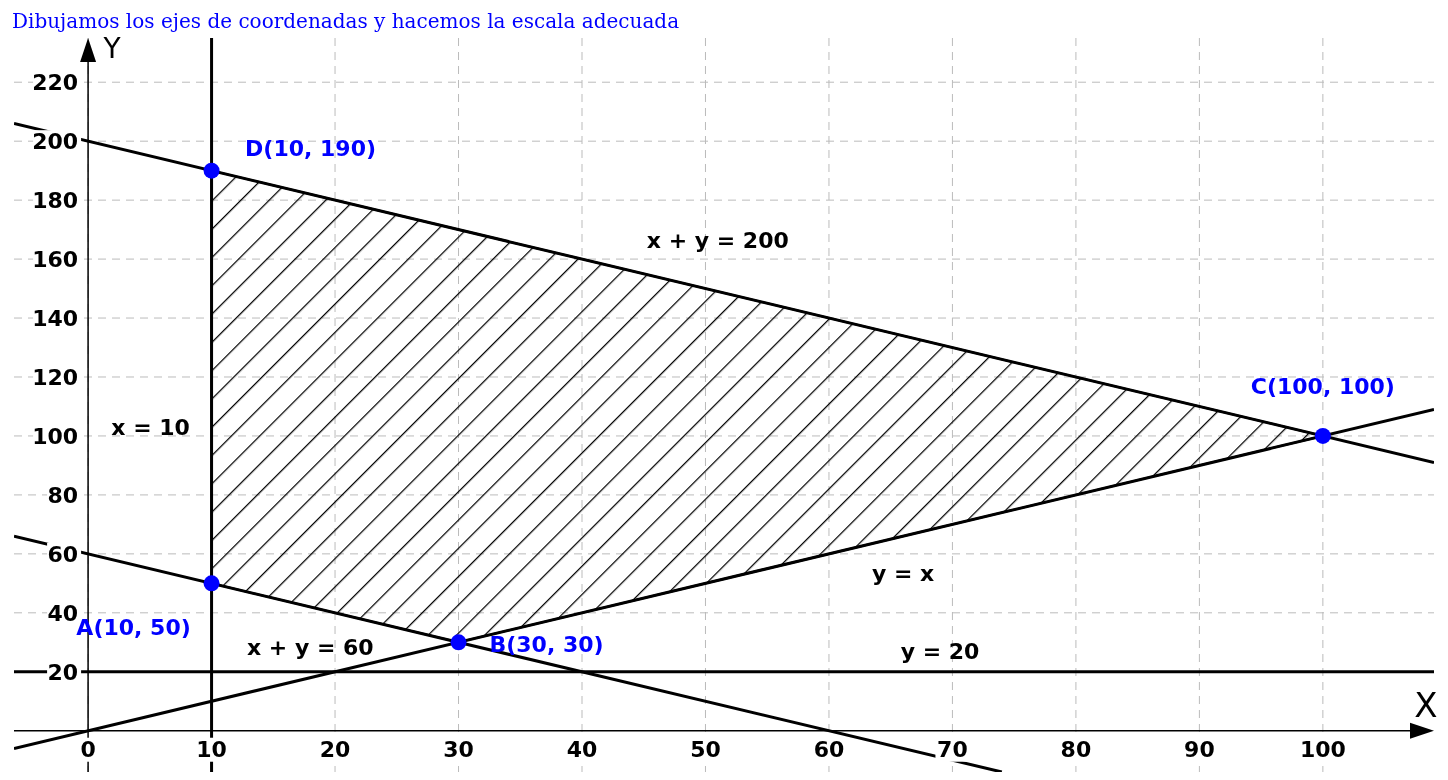  What do you see at coordinates (940, 651) in the screenshot?
I see `annotation: y = 20` at bounding box center [940, 651].